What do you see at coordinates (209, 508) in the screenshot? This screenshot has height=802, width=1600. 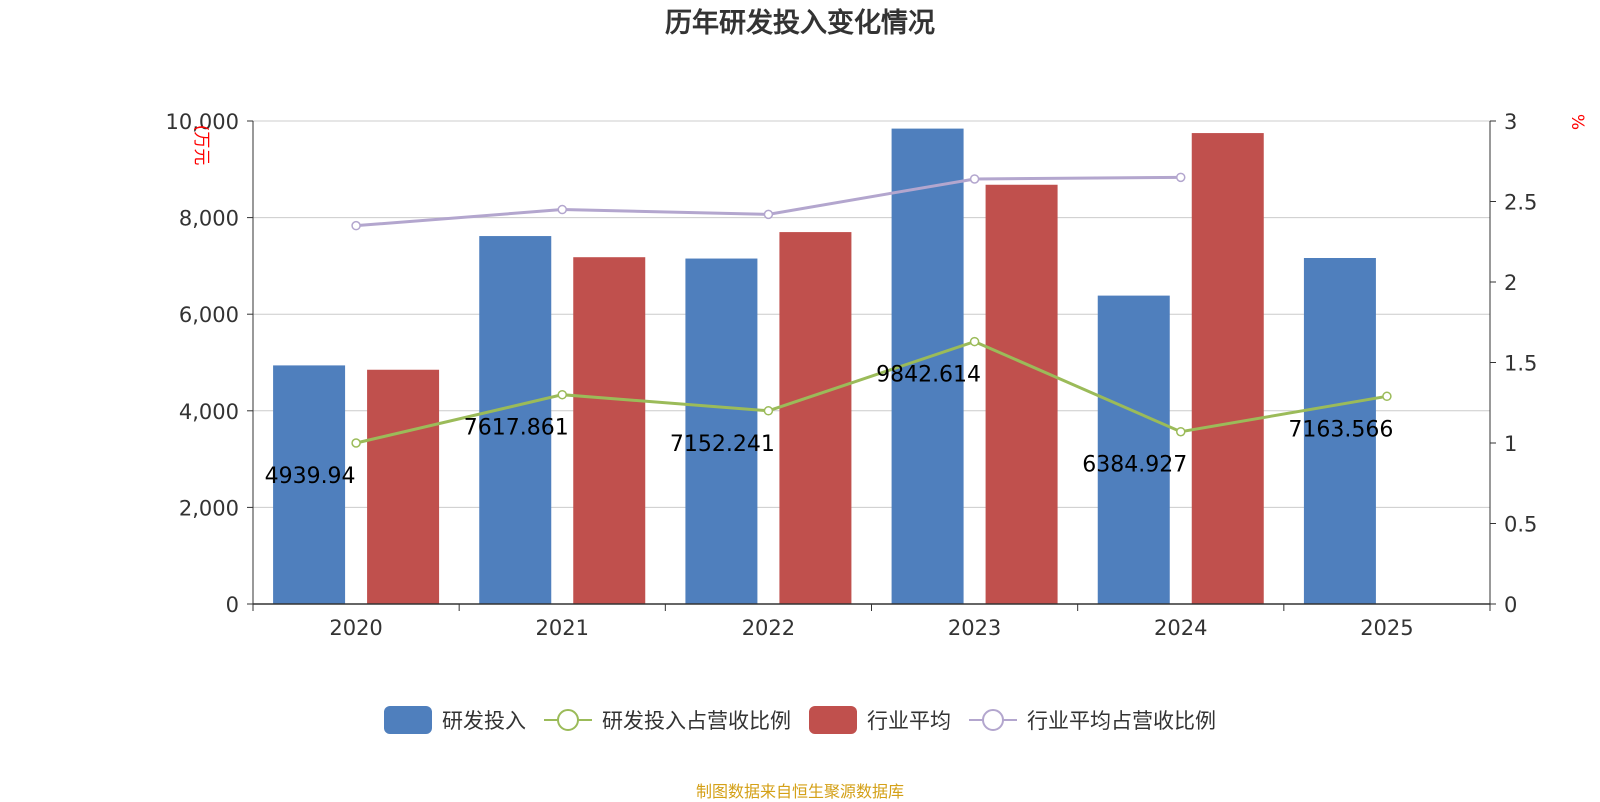 I see `left-tick-label: 2,000` at bounding box center [209, 508].